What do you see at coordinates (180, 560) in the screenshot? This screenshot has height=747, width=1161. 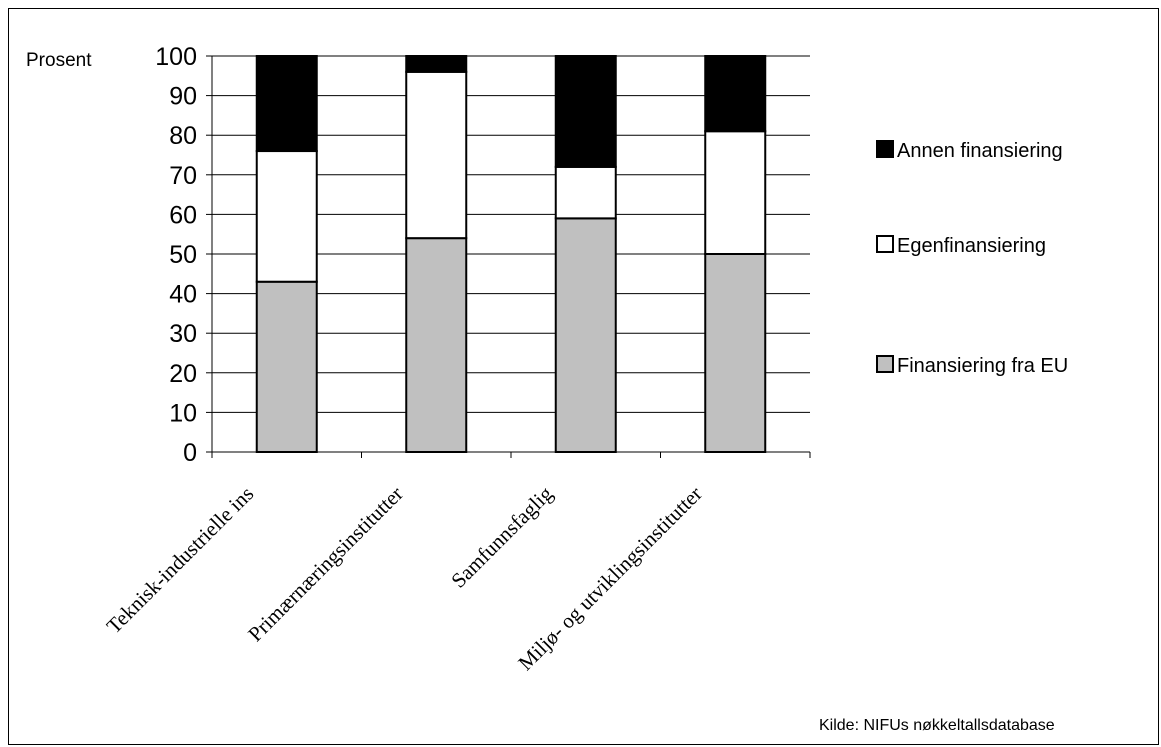 I see `x-category-label: Teknisk-industrielle ins` at bounding box center [180, 560].